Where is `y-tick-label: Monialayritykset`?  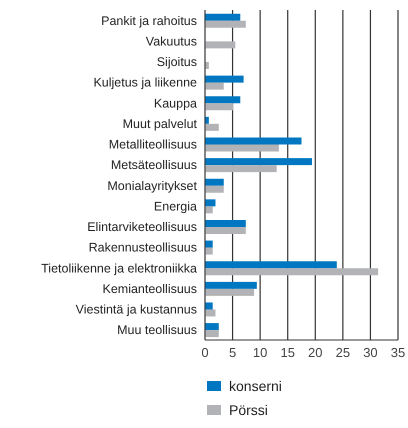 y-tick-label: Monialayritykset is located at coordinates (152, 185).